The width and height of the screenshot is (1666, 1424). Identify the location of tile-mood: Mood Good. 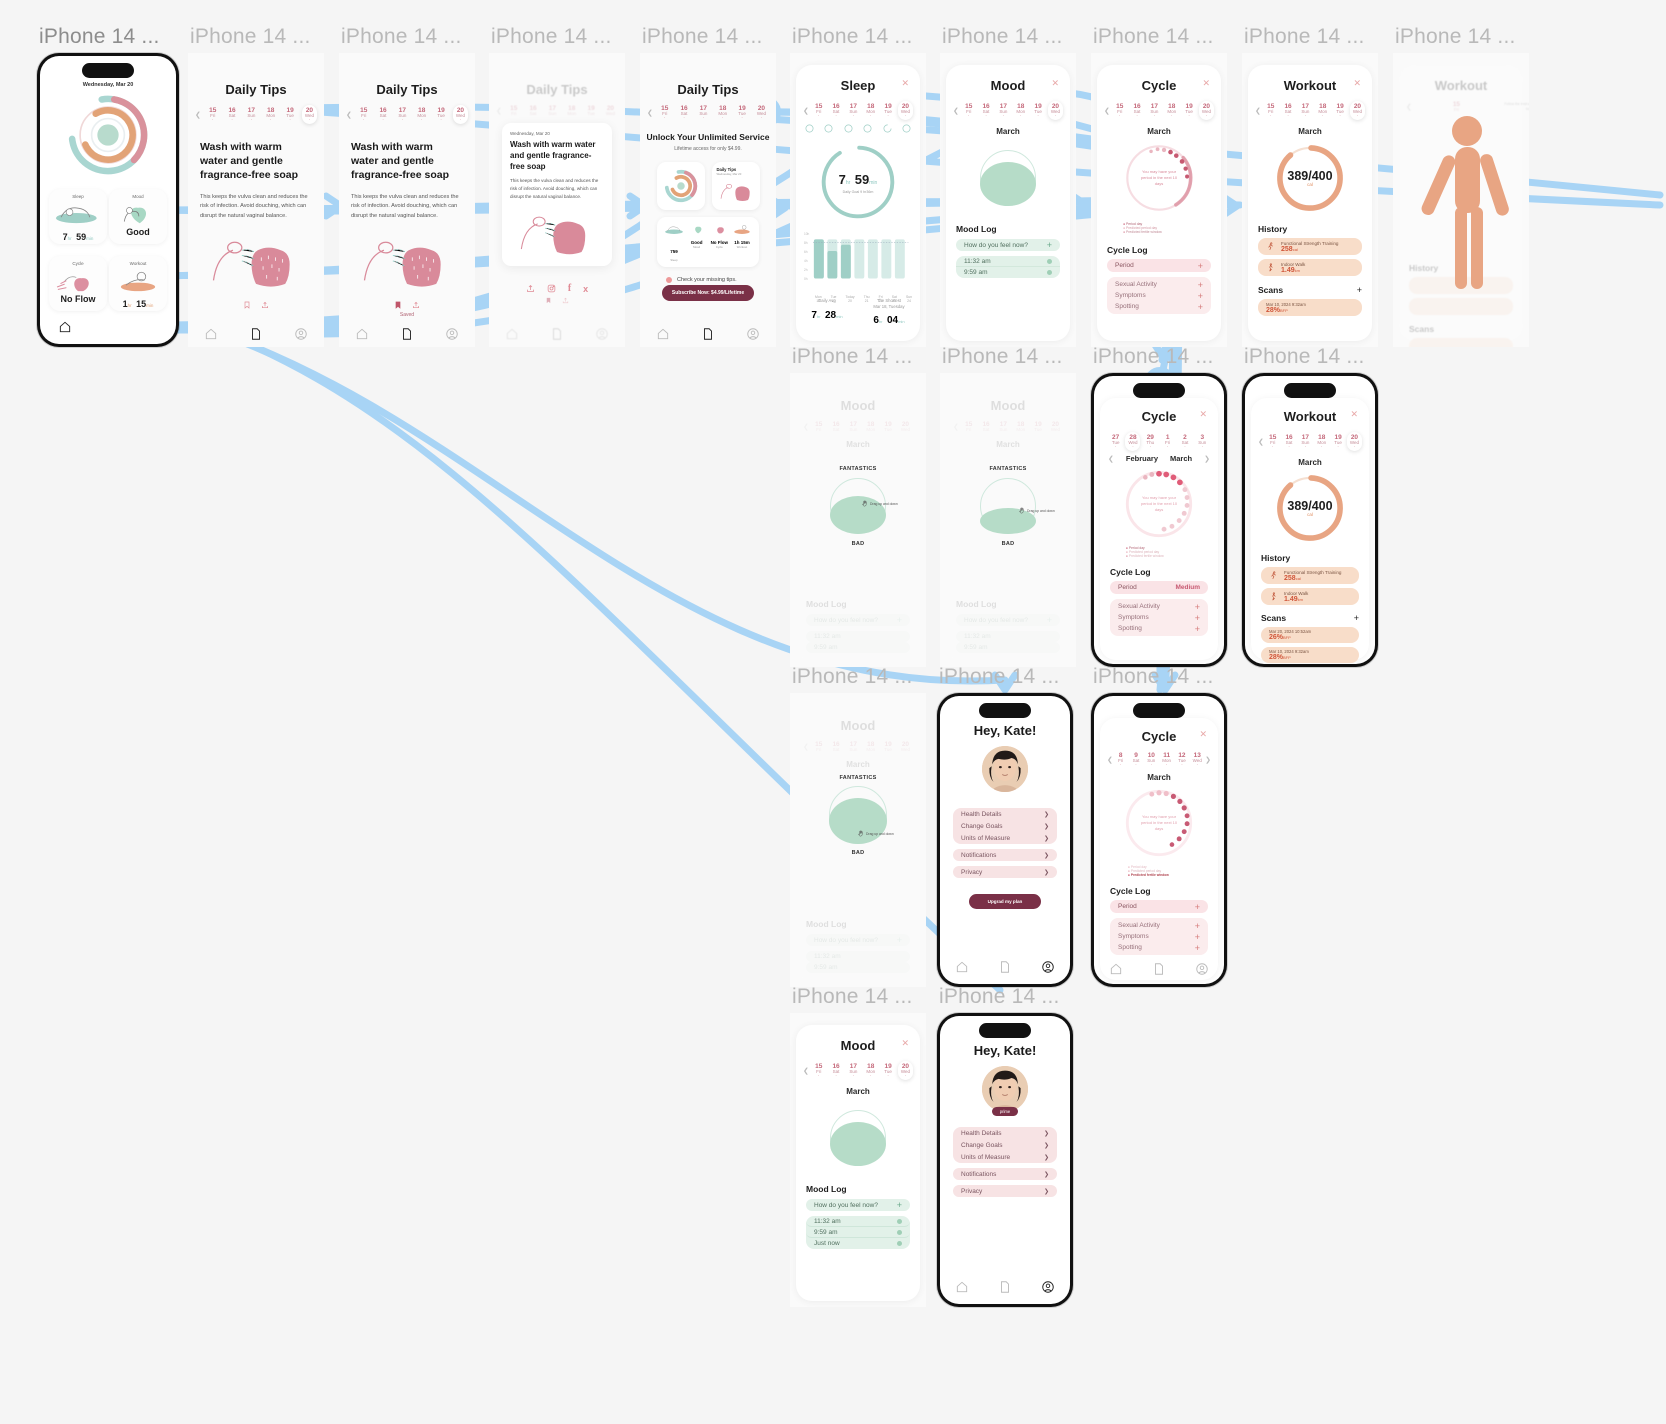
(138, 216).